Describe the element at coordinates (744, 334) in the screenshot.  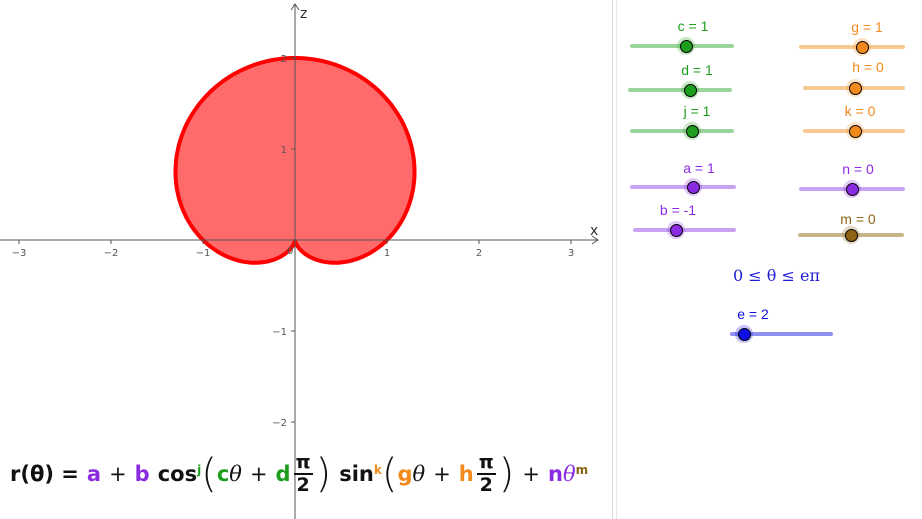
I see `slider-e-handle` at that location.